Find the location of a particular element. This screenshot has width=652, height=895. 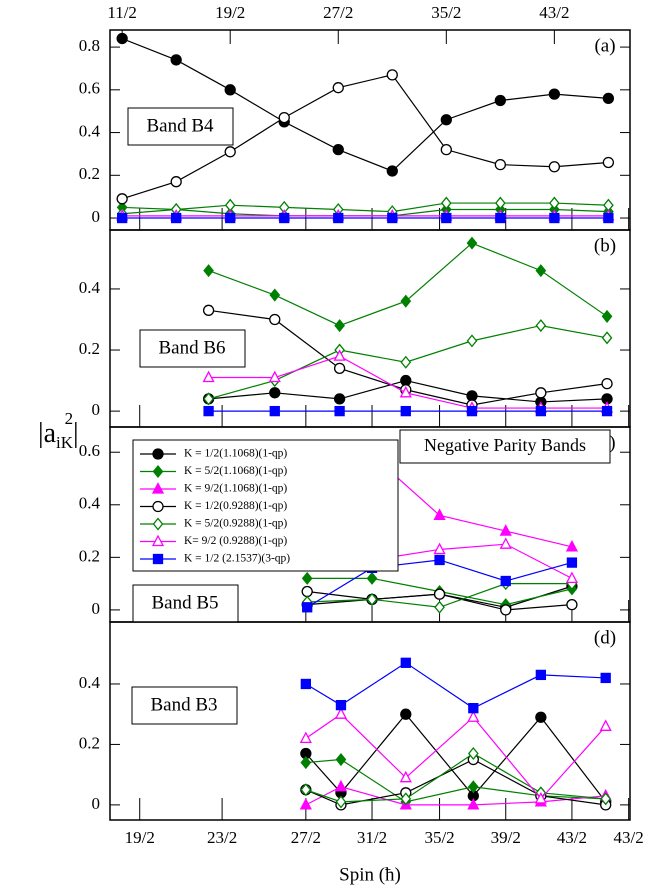

x-tick-label: 31/2 is located at coordinates (372, 837).